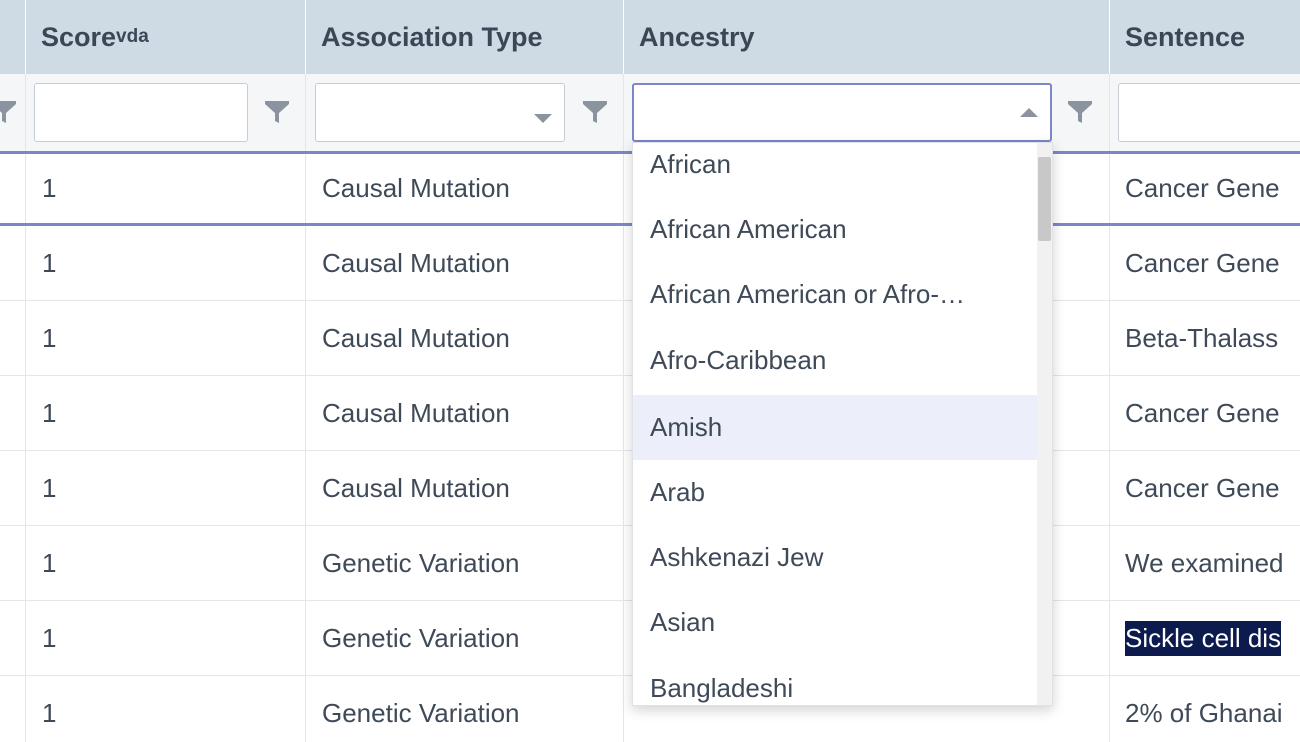 This screenshot has width=1300, height=742. What do you see at coordinates (683, 622) in the screenshot?
I see `dropdown-option: Asian` at bounding box center [683, 622].